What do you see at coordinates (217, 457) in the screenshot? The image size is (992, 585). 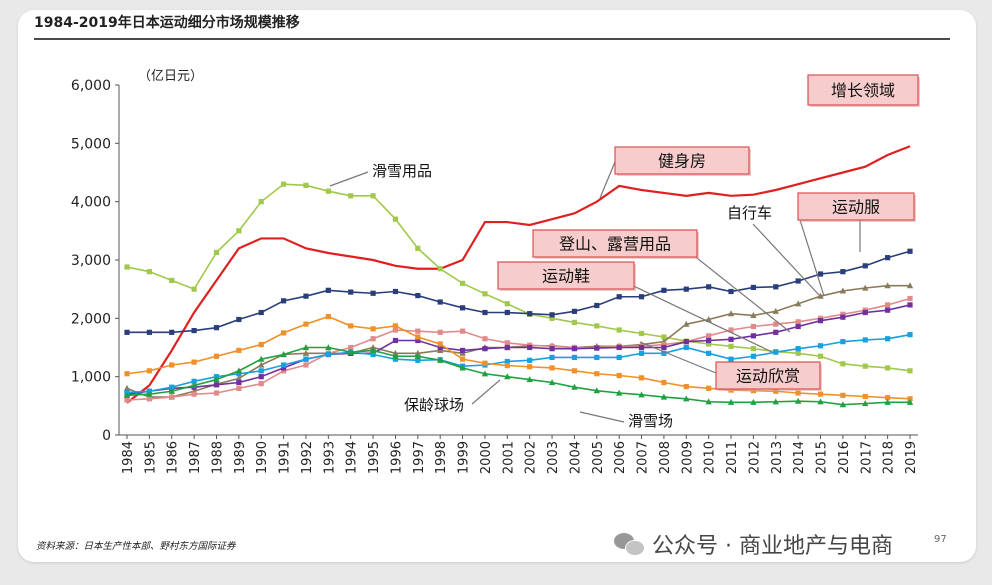 I see `x-tick-label: 1988` at bounding box center [217, 457].